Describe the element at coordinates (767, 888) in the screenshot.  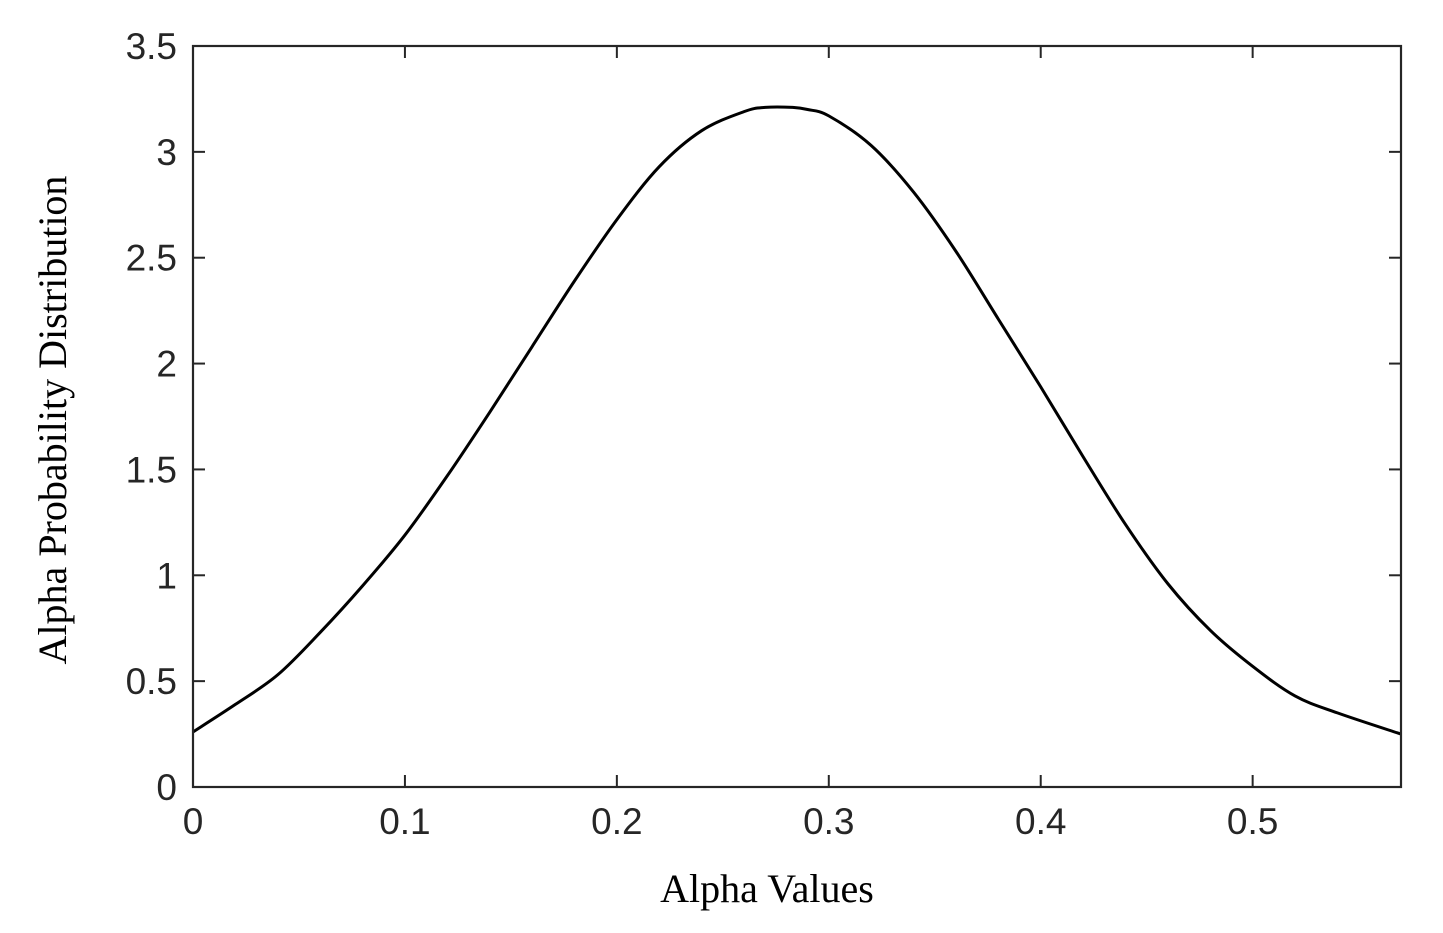
I see `x-axis-label: Alpha Values` at that location.